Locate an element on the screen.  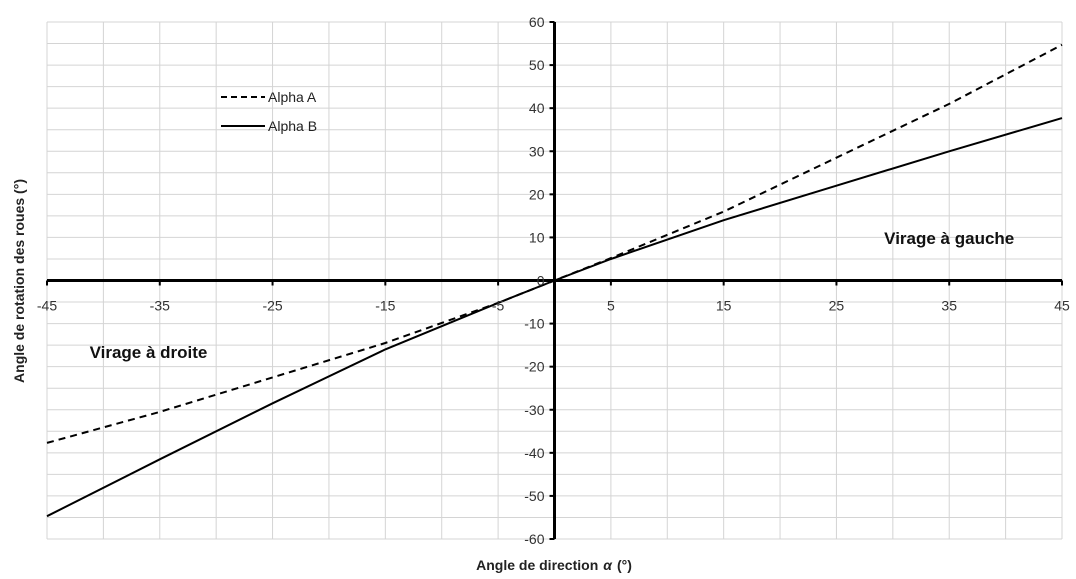
x-tick-label: -15 is located at coordinates (385, 306).